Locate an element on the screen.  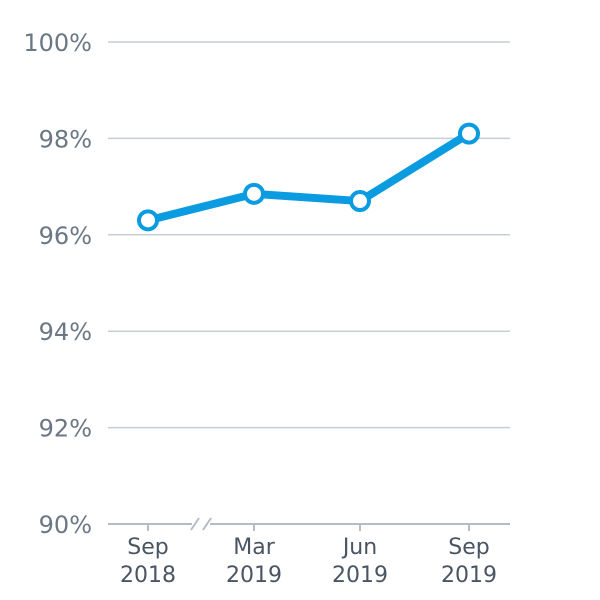
y-axis-tick-labels: 90% 92% 94% 96% 98% 100% is located at coordinates (57, 284).